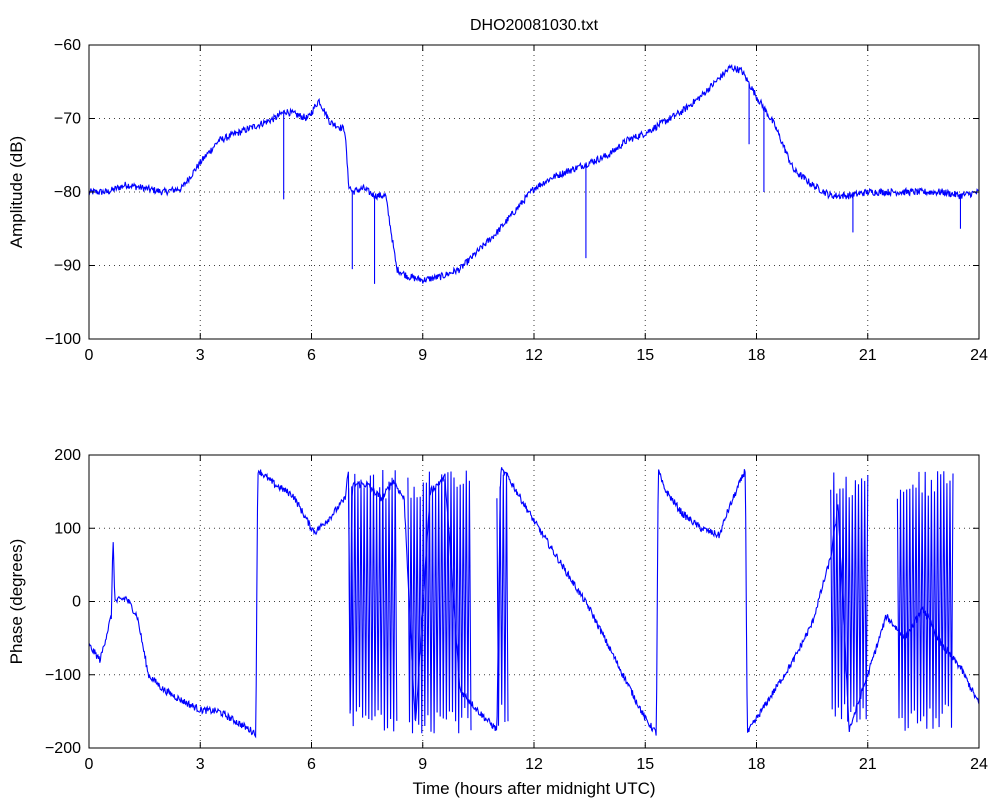 Image resolution: width=998 pixels, height=806 pixels. What do you see at coordinates (16, 192) in the screenshot?
I see `y-axis-label: Amplitude (dB)` at bounding box center [16, 192].